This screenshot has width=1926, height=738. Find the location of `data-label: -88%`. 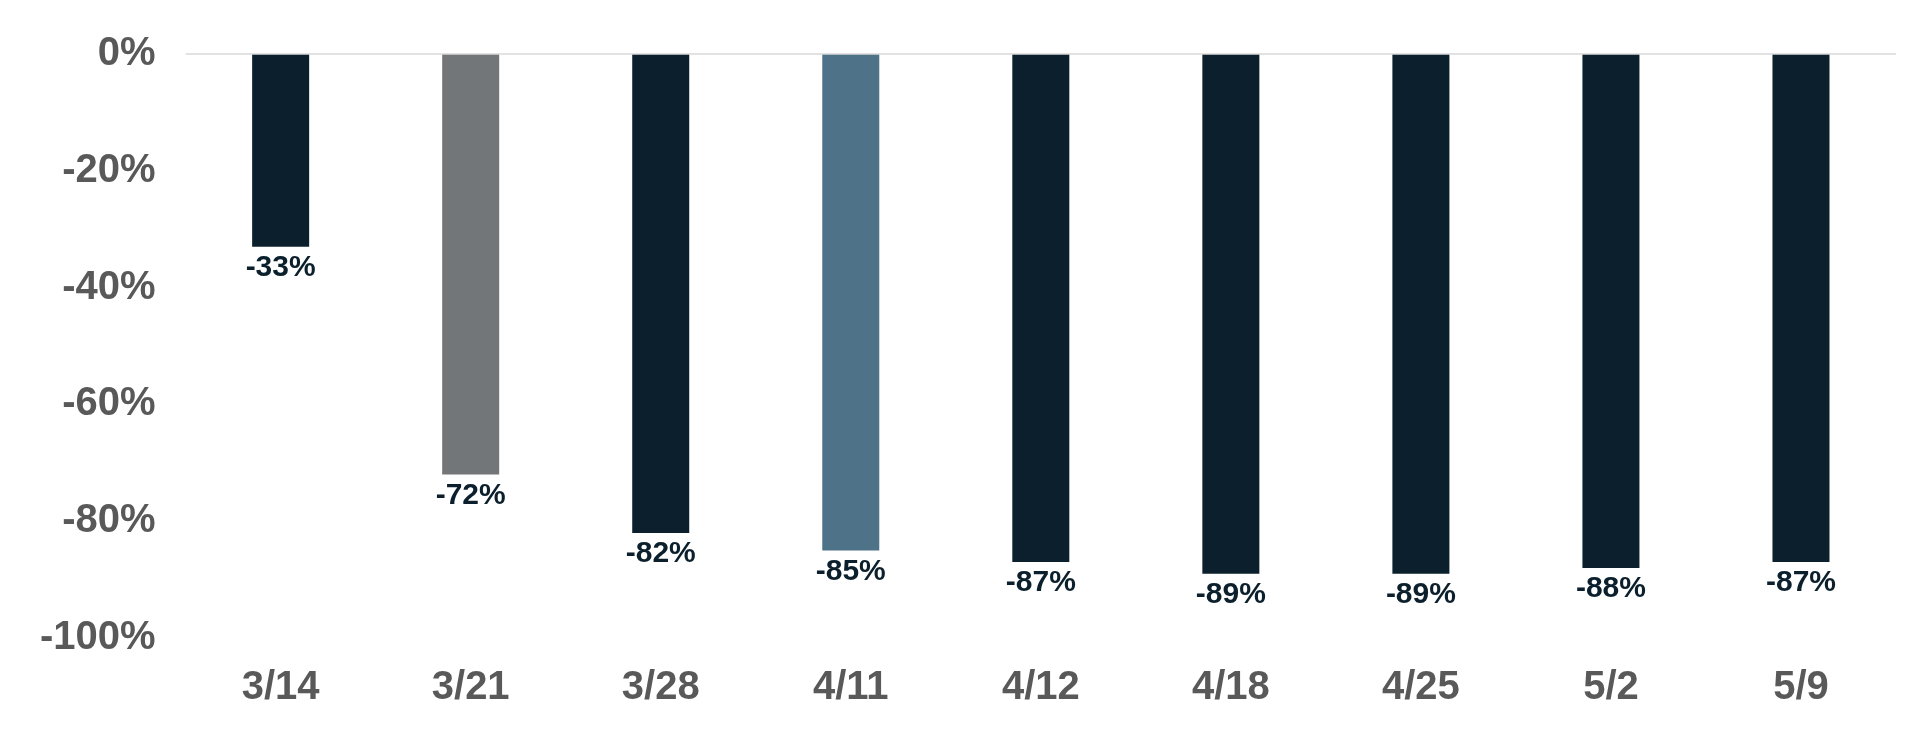

data-label: -88% is located at coordinates (1610, 587).